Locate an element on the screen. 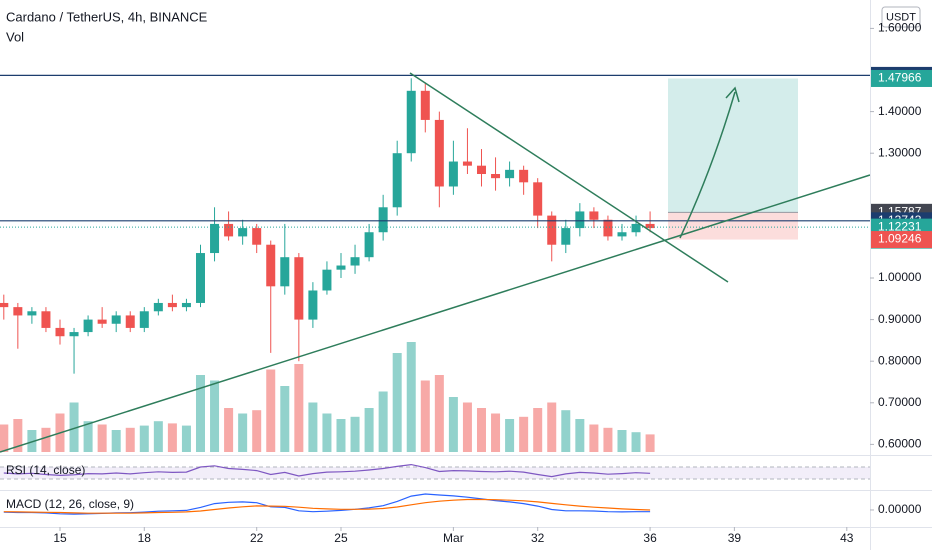 Image resolution: width=932 pixels, height=550 pixels. currency-button is located at coordinates (901, 17).